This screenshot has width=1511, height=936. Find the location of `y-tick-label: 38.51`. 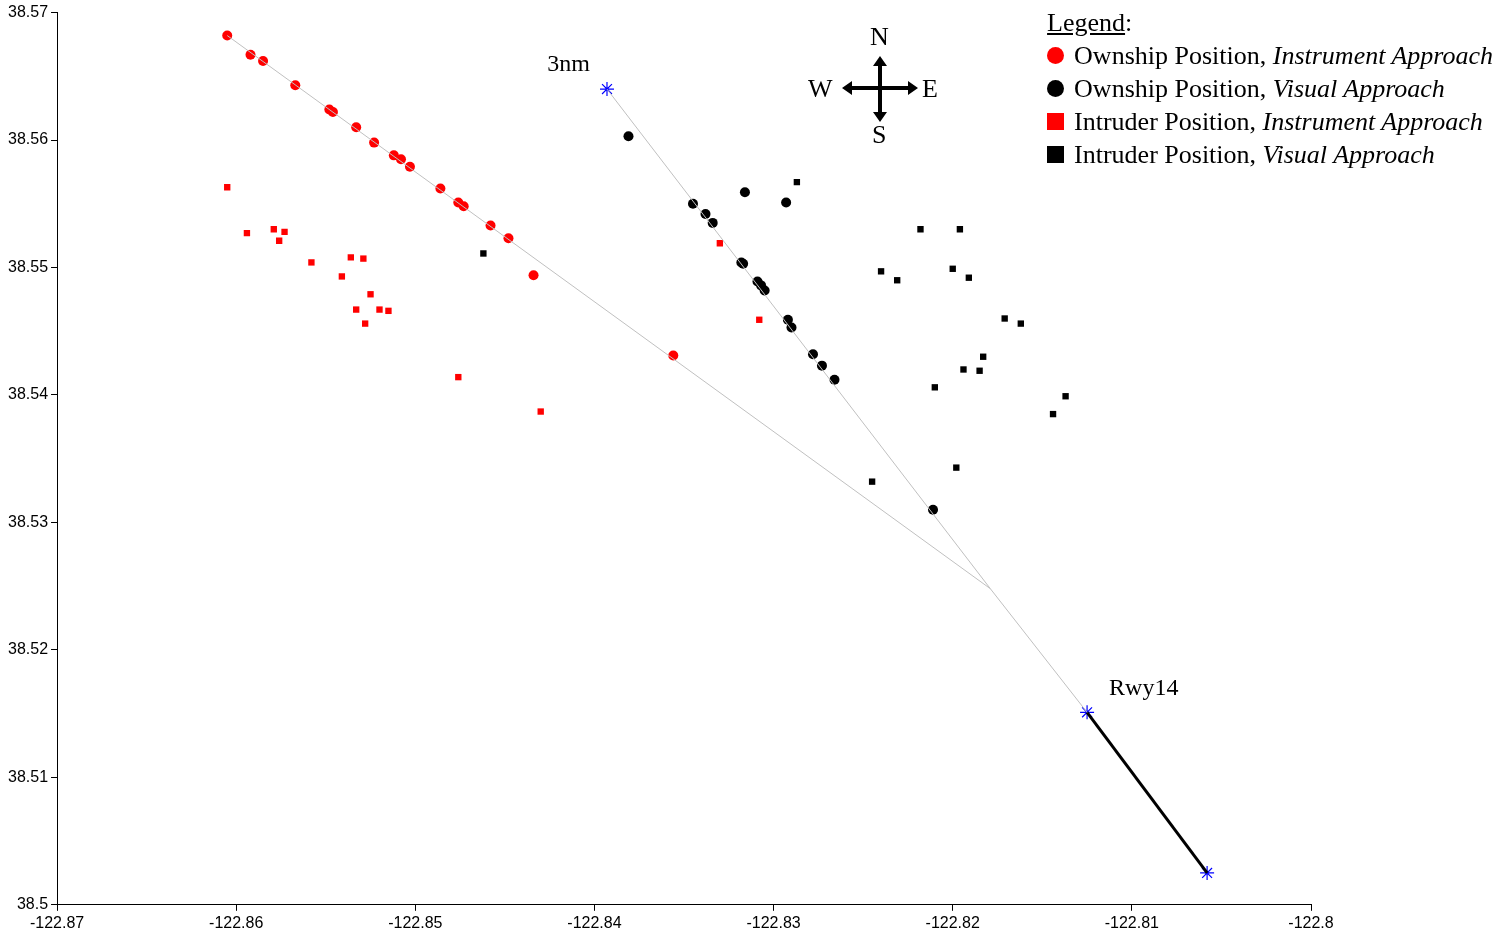

y-tick-label: 38.51 is located at coordinates (28, 776).